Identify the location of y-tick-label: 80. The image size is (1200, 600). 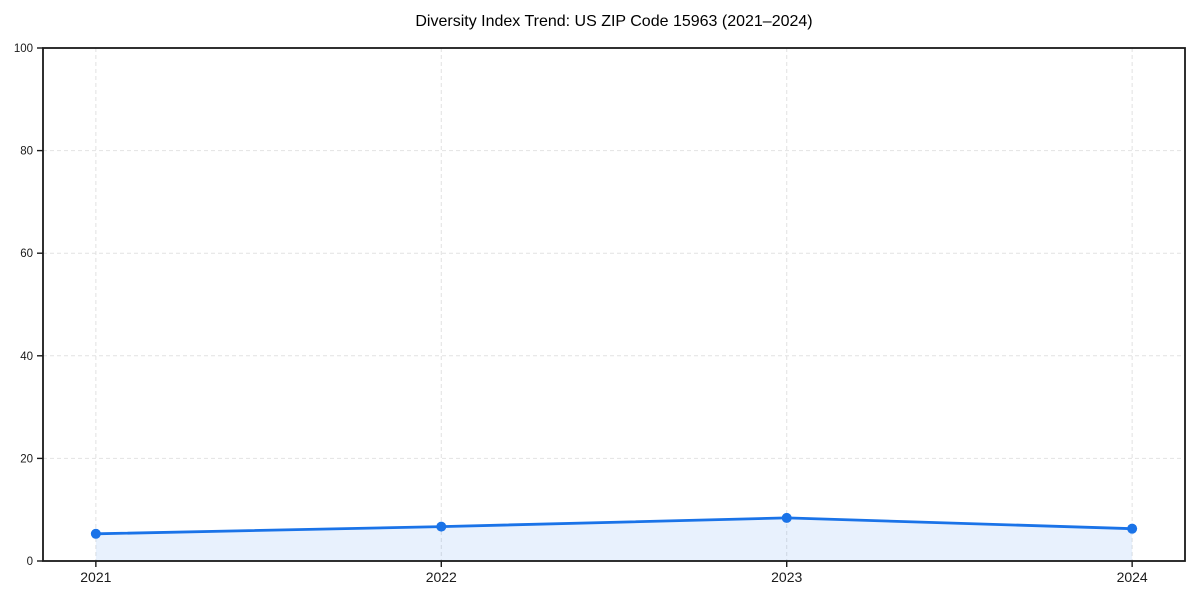
(26, 152).